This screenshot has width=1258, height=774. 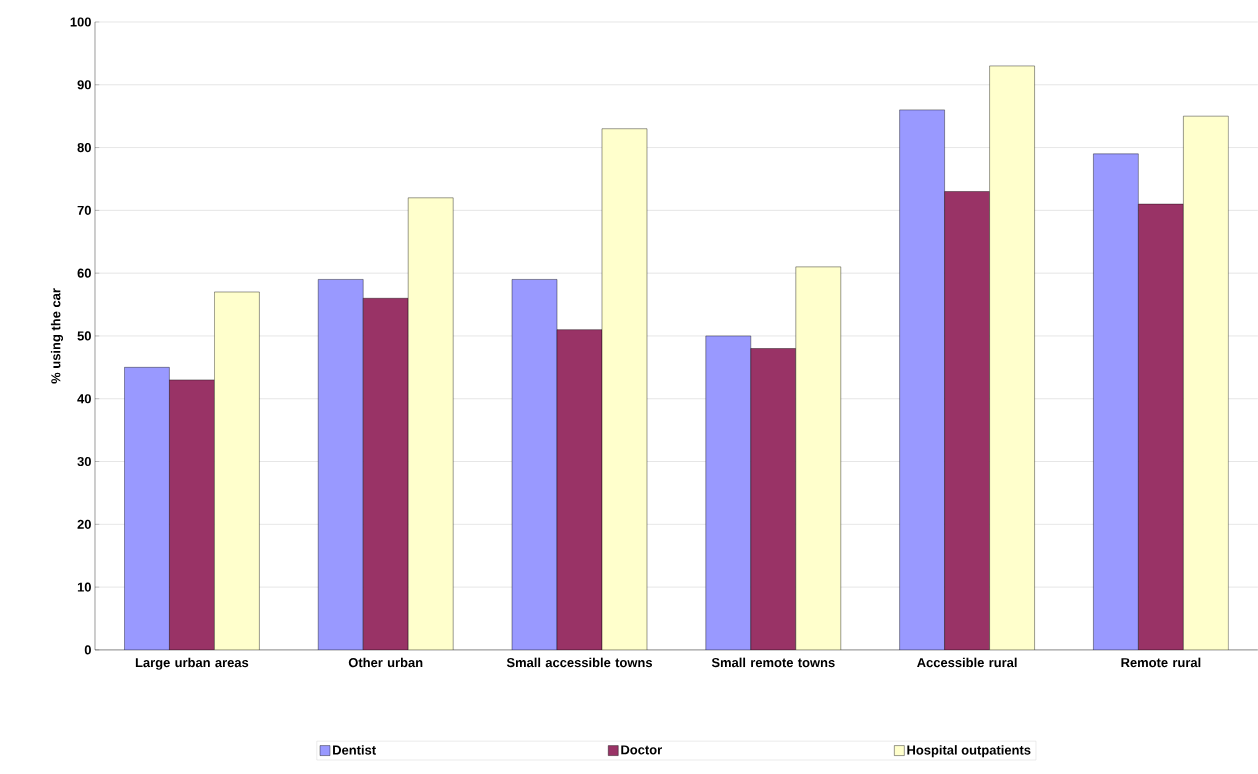 What do you see at coordinates (84, 461) in the screenshot?
I see `y-tick-label: 30` at bounding box center [84, 461].